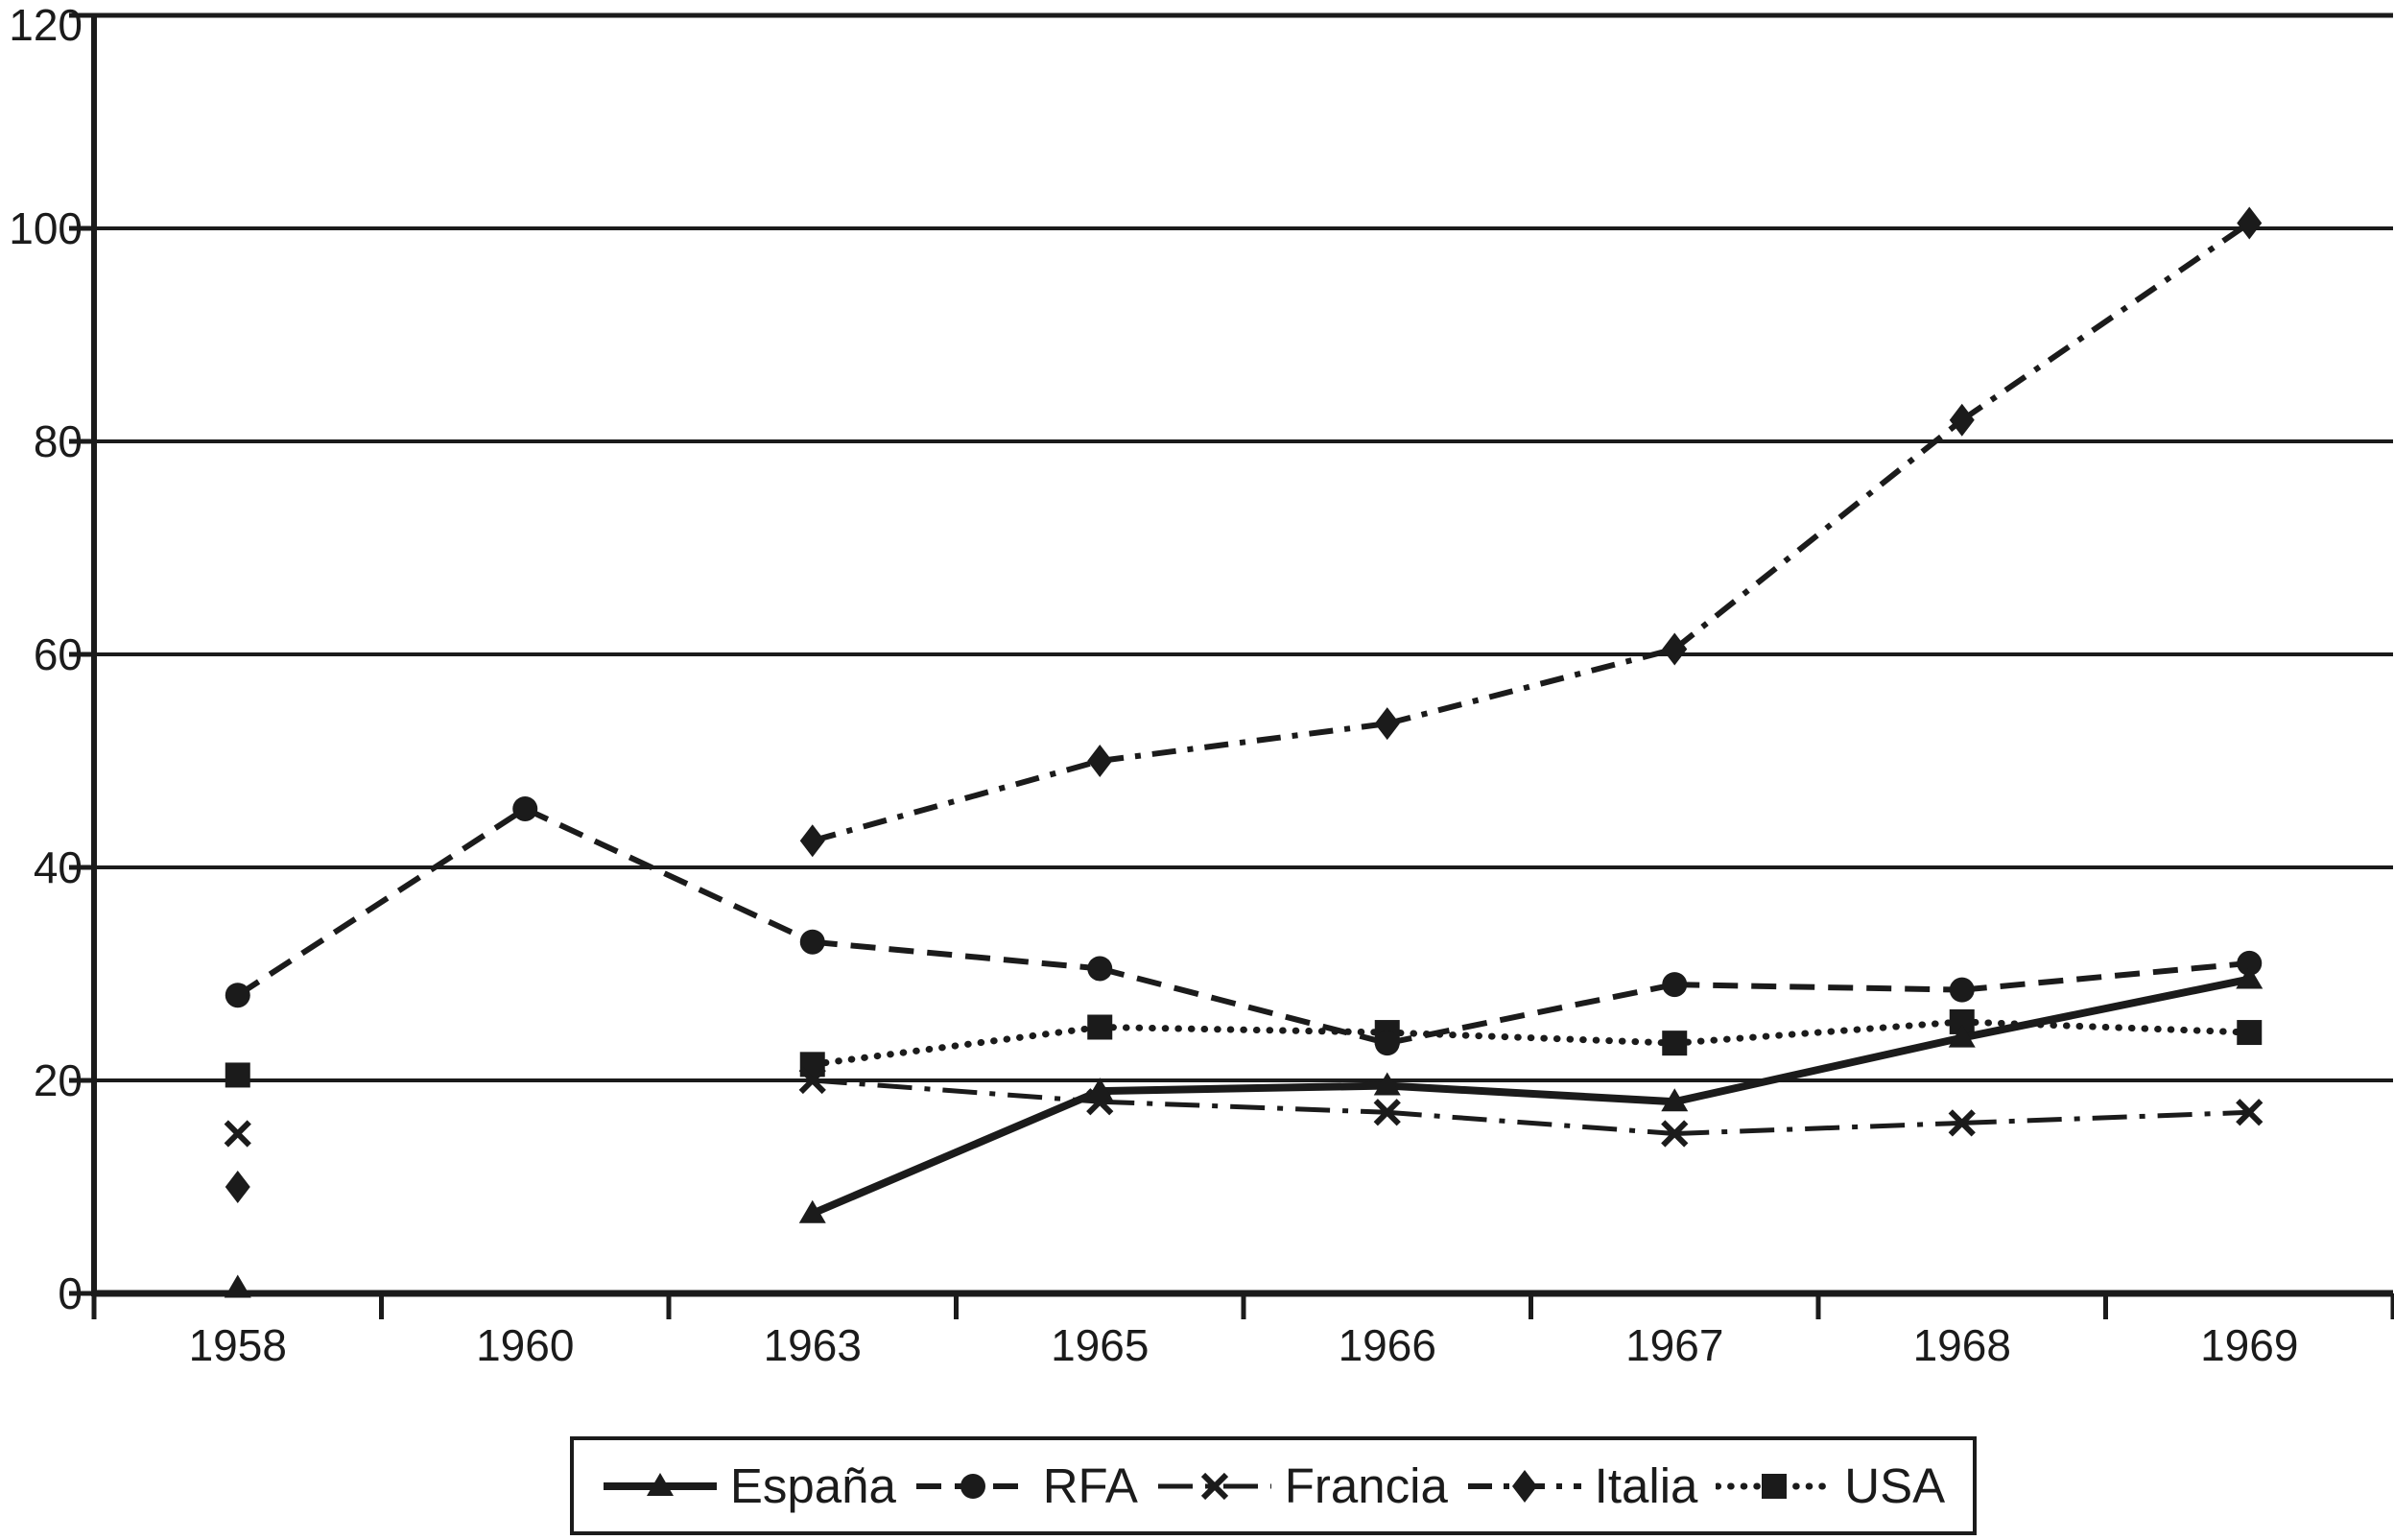 This screenshot has width=2394, height=1540. I want to click on legend-marker-Francia, so click(1214, 1486).